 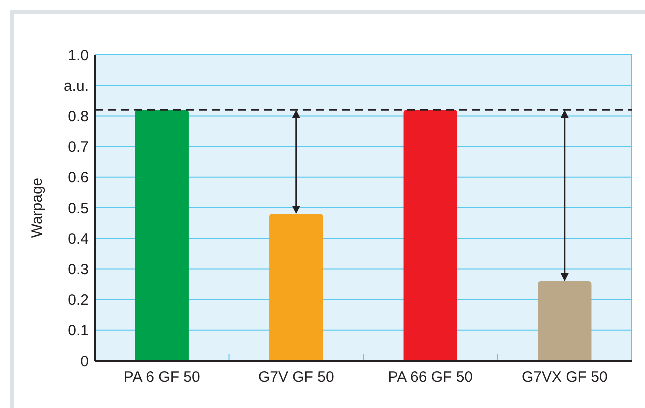 I want to click on x-tick-label: G7V GF 50, so click(x=296, y=377).